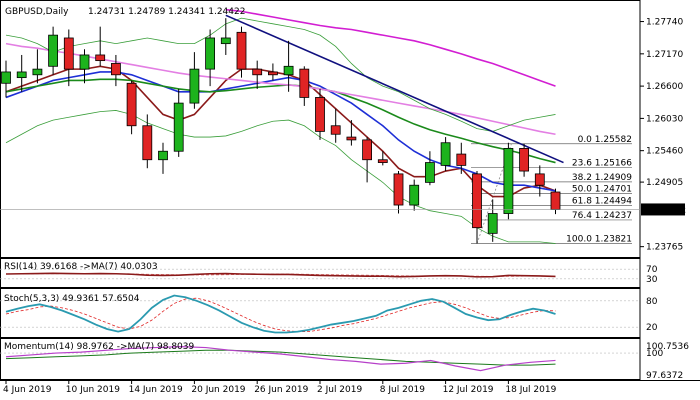 The height and width of the screenshot is (400, 700). Describe the element at coordinates (468, 390) in the screenshot. I see `date-tick-label: 12 Jul 2019` at that location.